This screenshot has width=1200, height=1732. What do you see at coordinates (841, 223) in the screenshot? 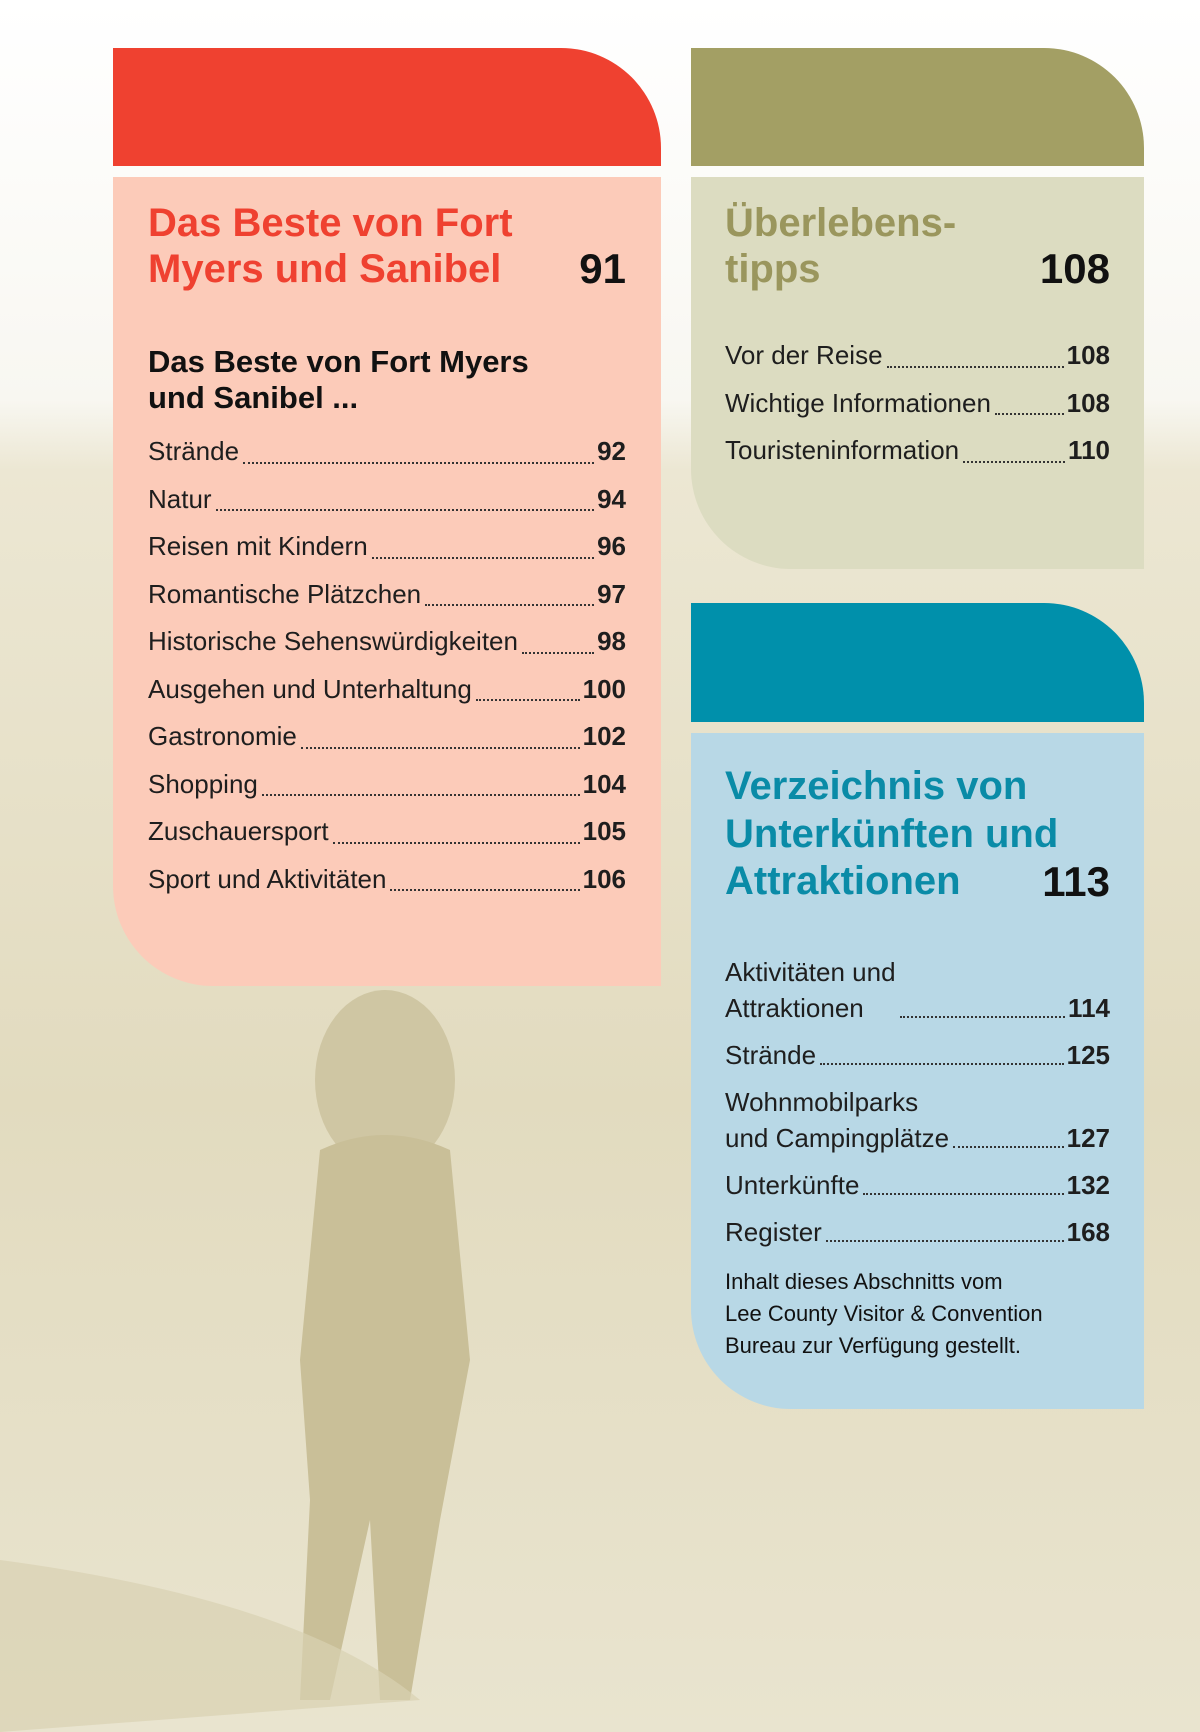
I see `title-line: Überlebens-` at bounding box center [841, 223].